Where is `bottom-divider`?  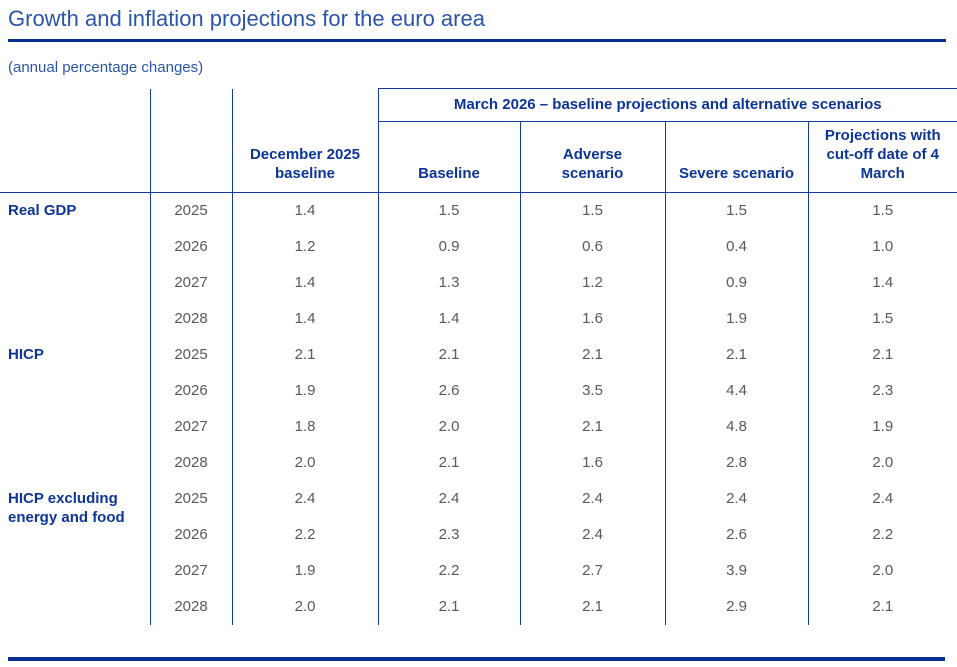 bottom-divider is located at coordinates (476, 658).